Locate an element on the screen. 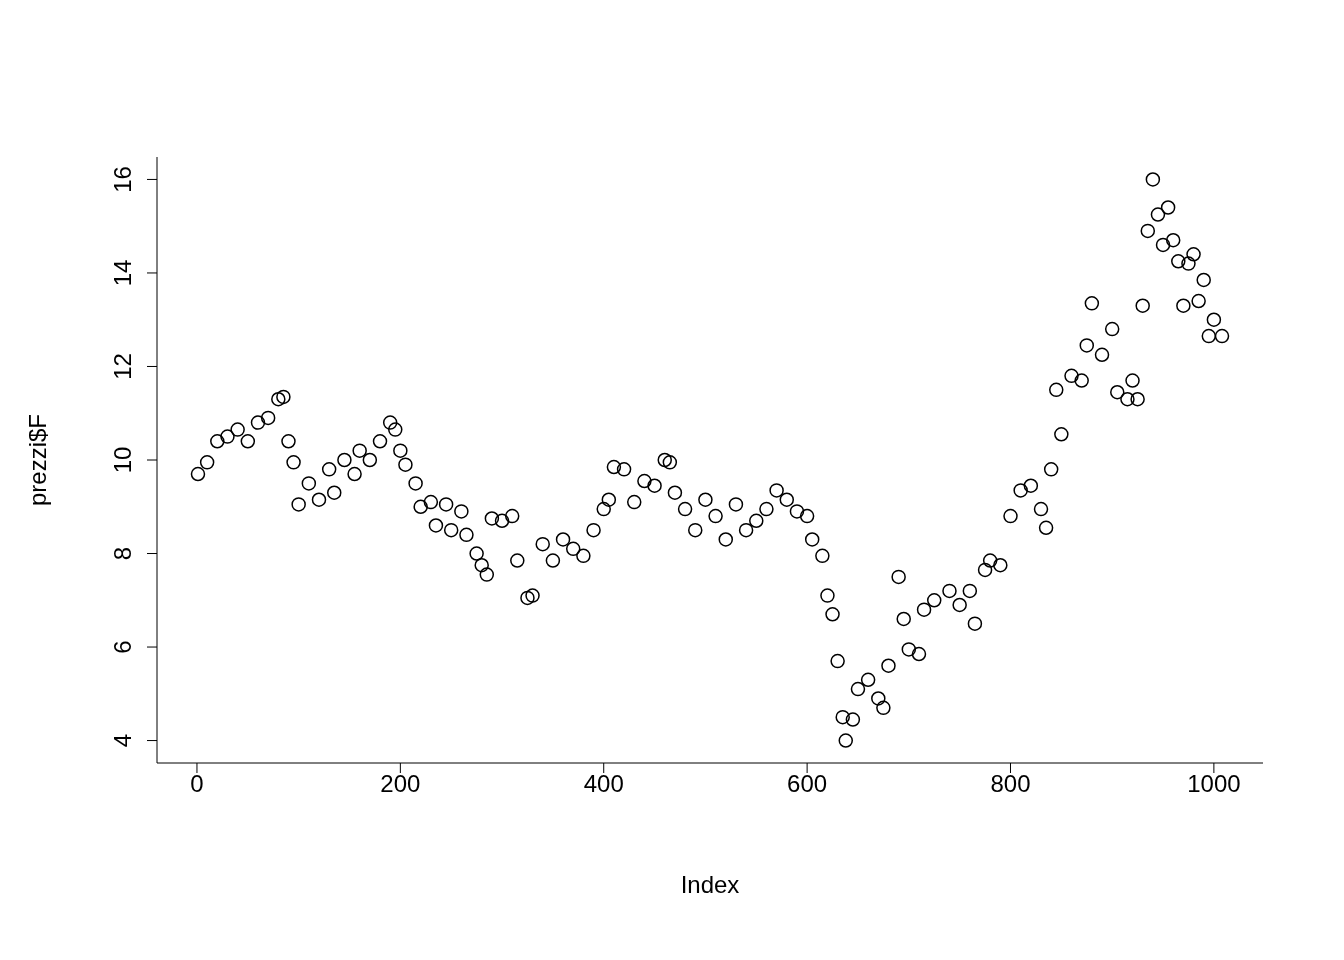  y-tick-label: 12 is located at coordinates (122, 366).